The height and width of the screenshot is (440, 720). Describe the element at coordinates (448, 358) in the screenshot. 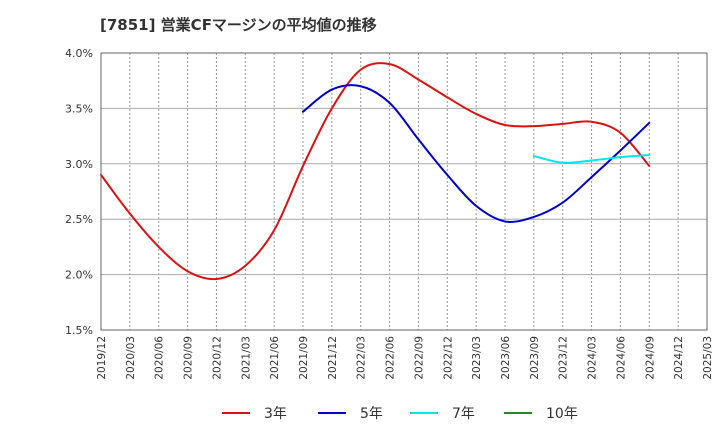

I see `x-tick-label: 2022/12` at that location.